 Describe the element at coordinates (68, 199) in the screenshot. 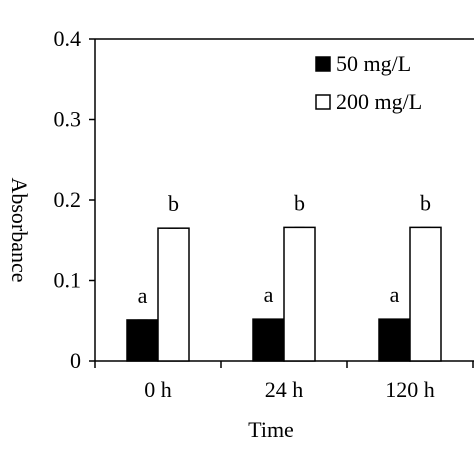

I see `y-tick-label: 0.2` at that location.